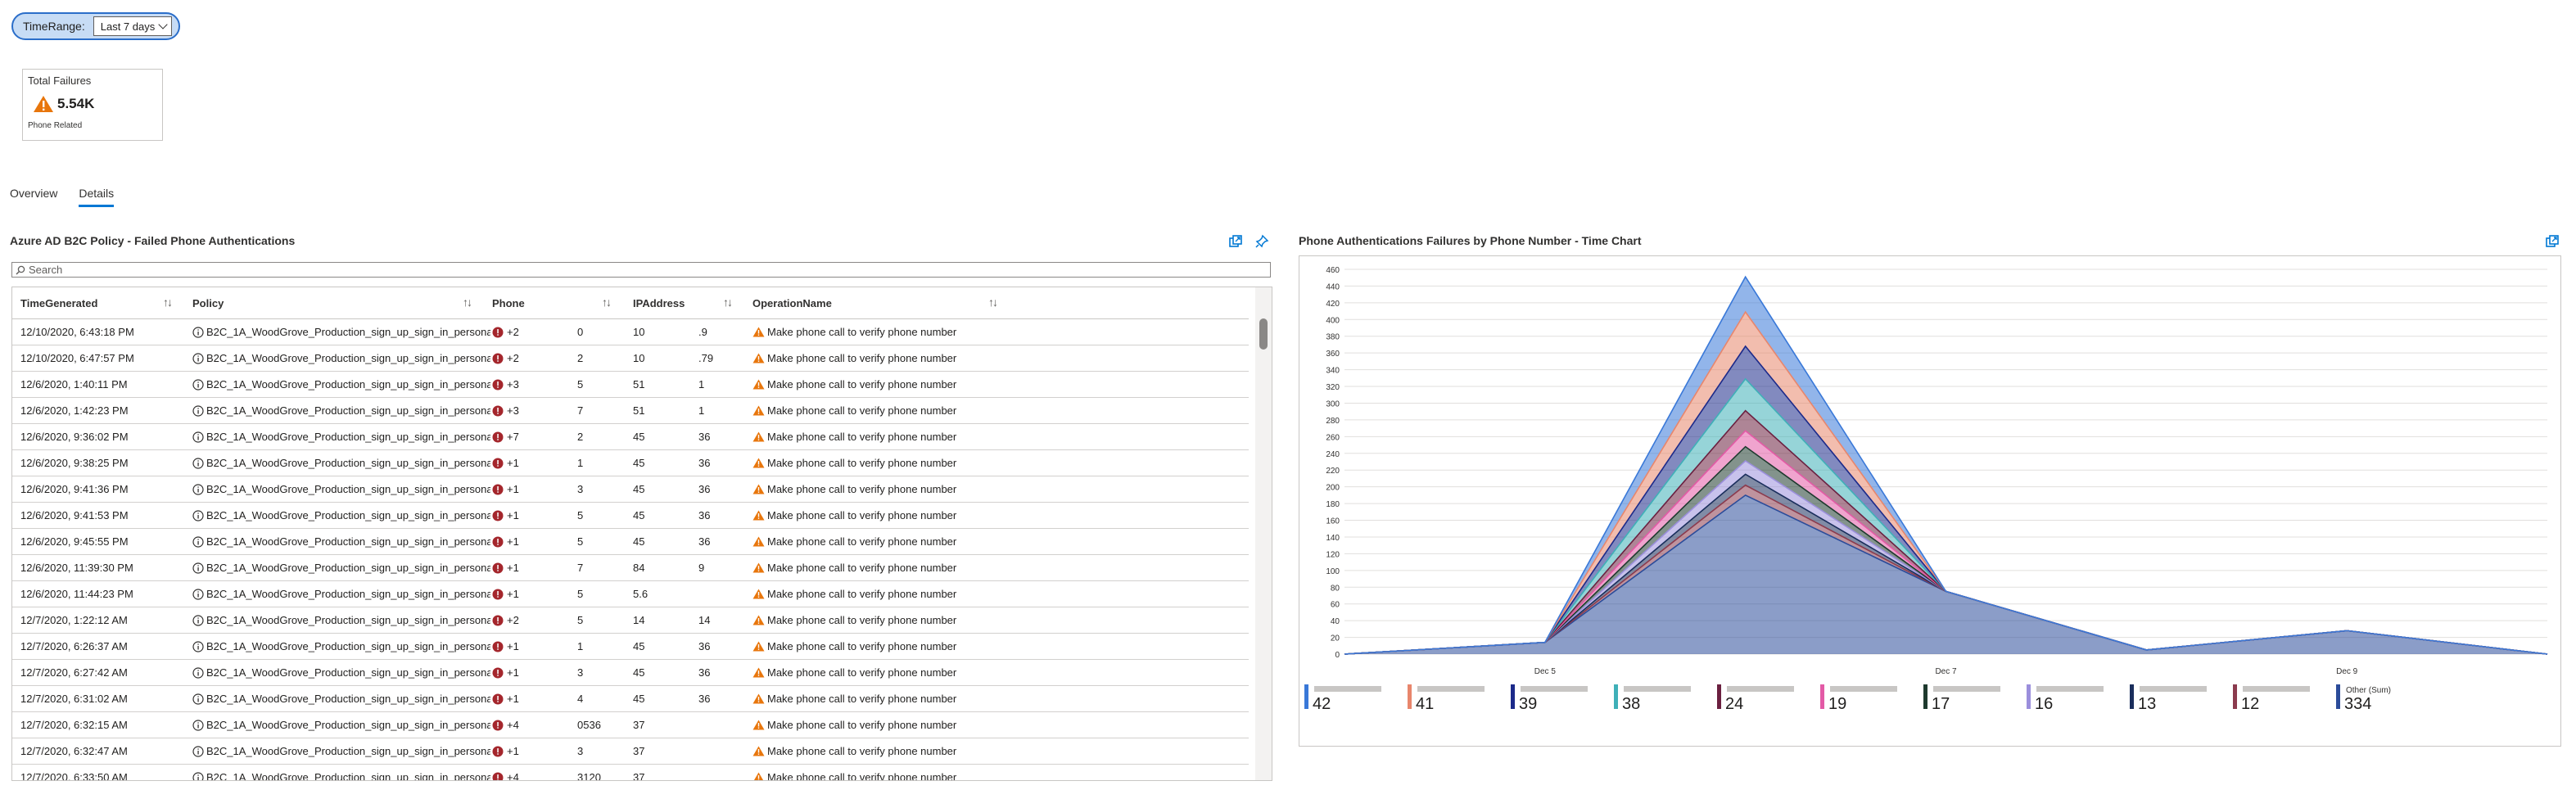  I want to click on cell-phone-masked: 3, so click(580, 751).